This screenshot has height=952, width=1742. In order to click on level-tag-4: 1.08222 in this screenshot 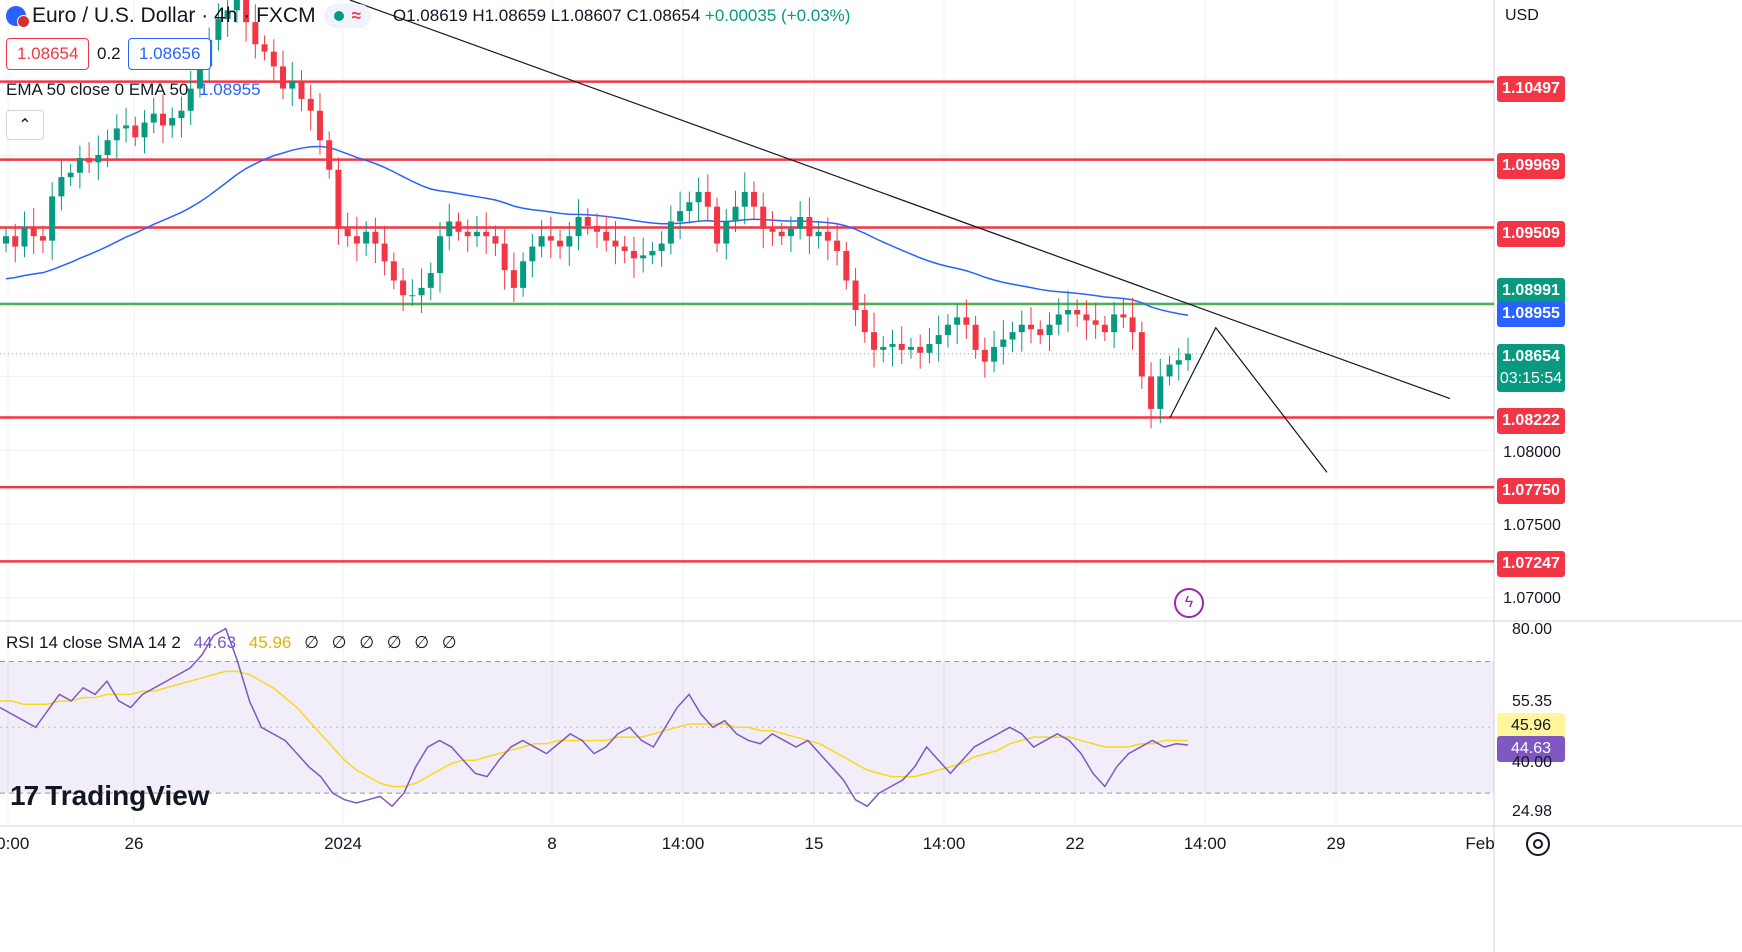, I will do `click(1531, 421)`.